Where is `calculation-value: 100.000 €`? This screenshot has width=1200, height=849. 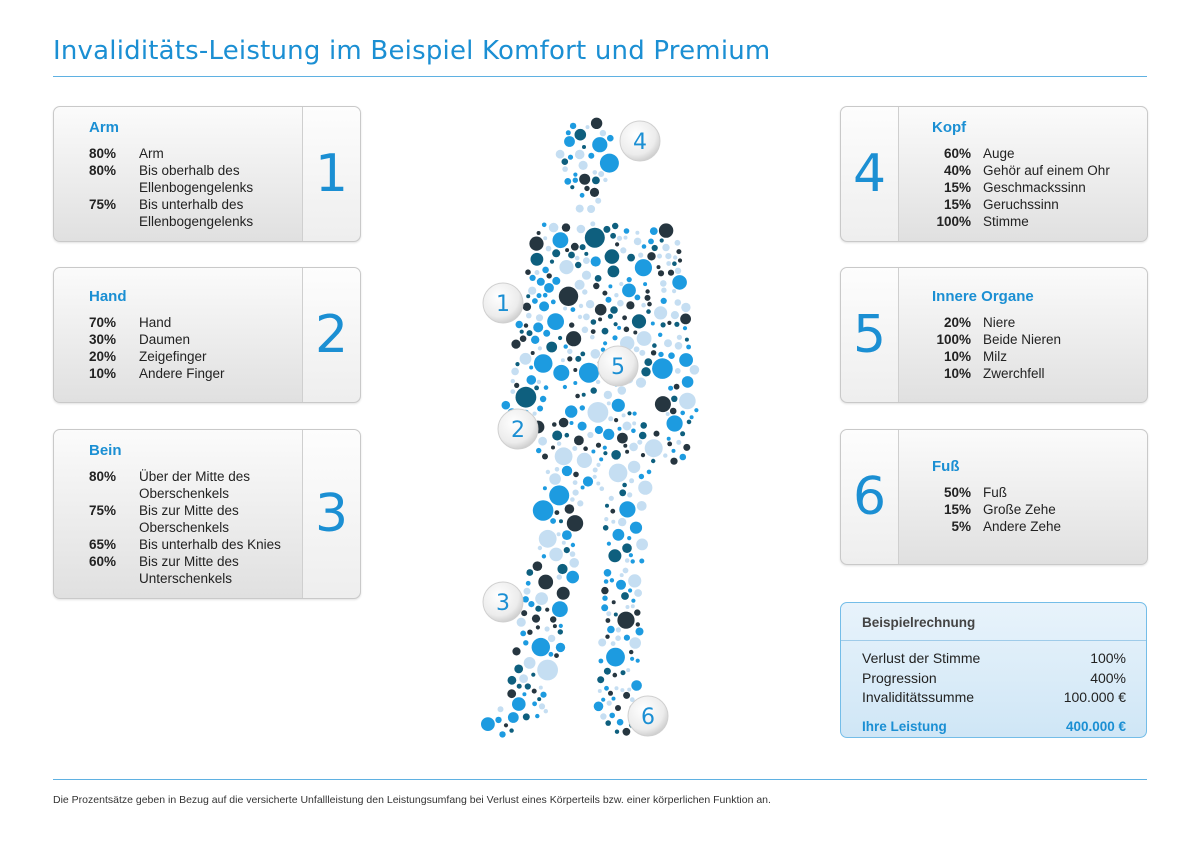
calculation-value: 100.000 € is located at coordinates (1094, 697).